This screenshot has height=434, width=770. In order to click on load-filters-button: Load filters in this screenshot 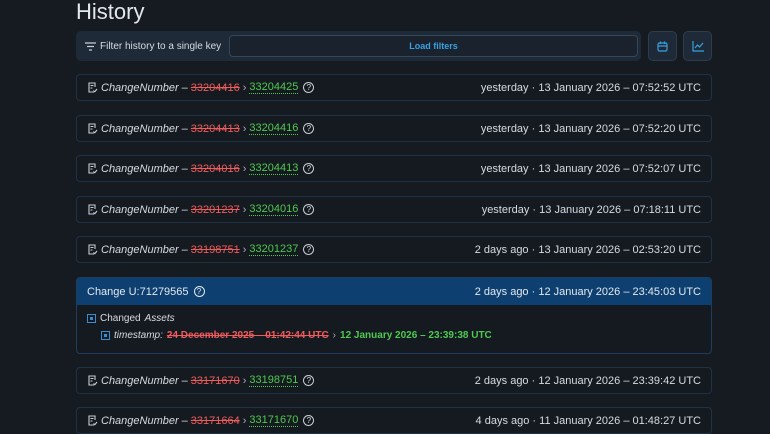, I will do `click(433, 46)`.